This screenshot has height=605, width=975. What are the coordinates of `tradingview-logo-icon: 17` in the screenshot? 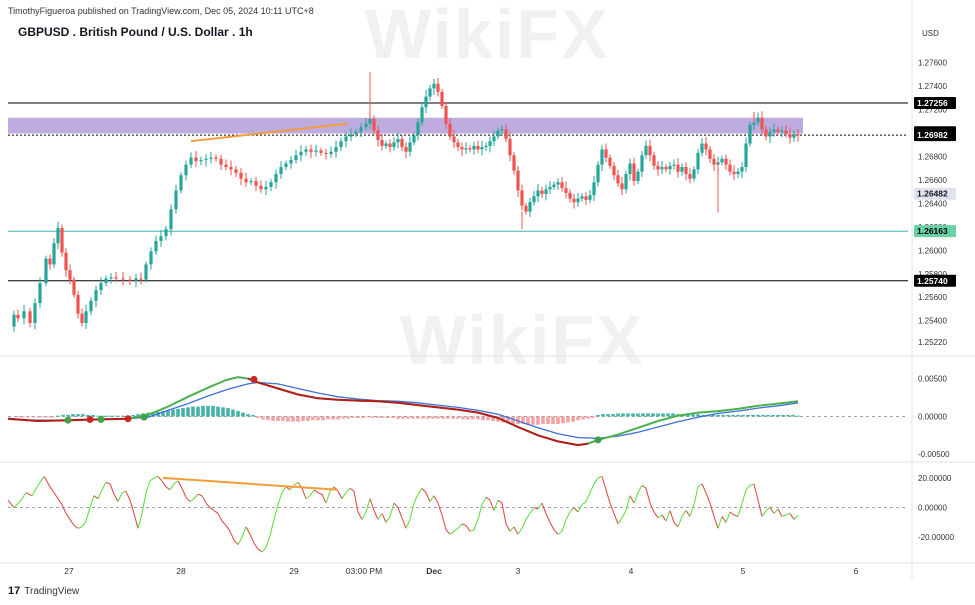 It's located at (14, 591).